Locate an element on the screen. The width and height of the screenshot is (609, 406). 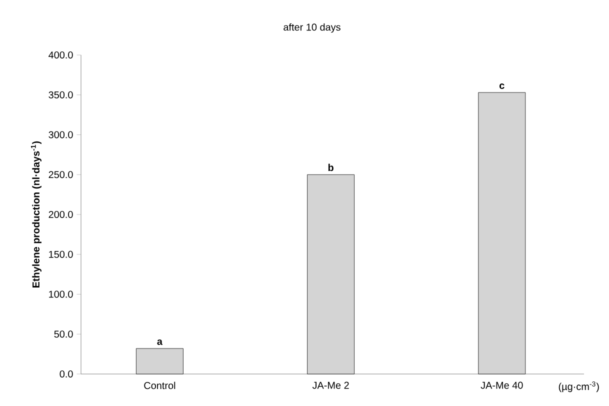
text: Ethylene production (nl·days$^{-1}$) is located at coordinates (36, 214).